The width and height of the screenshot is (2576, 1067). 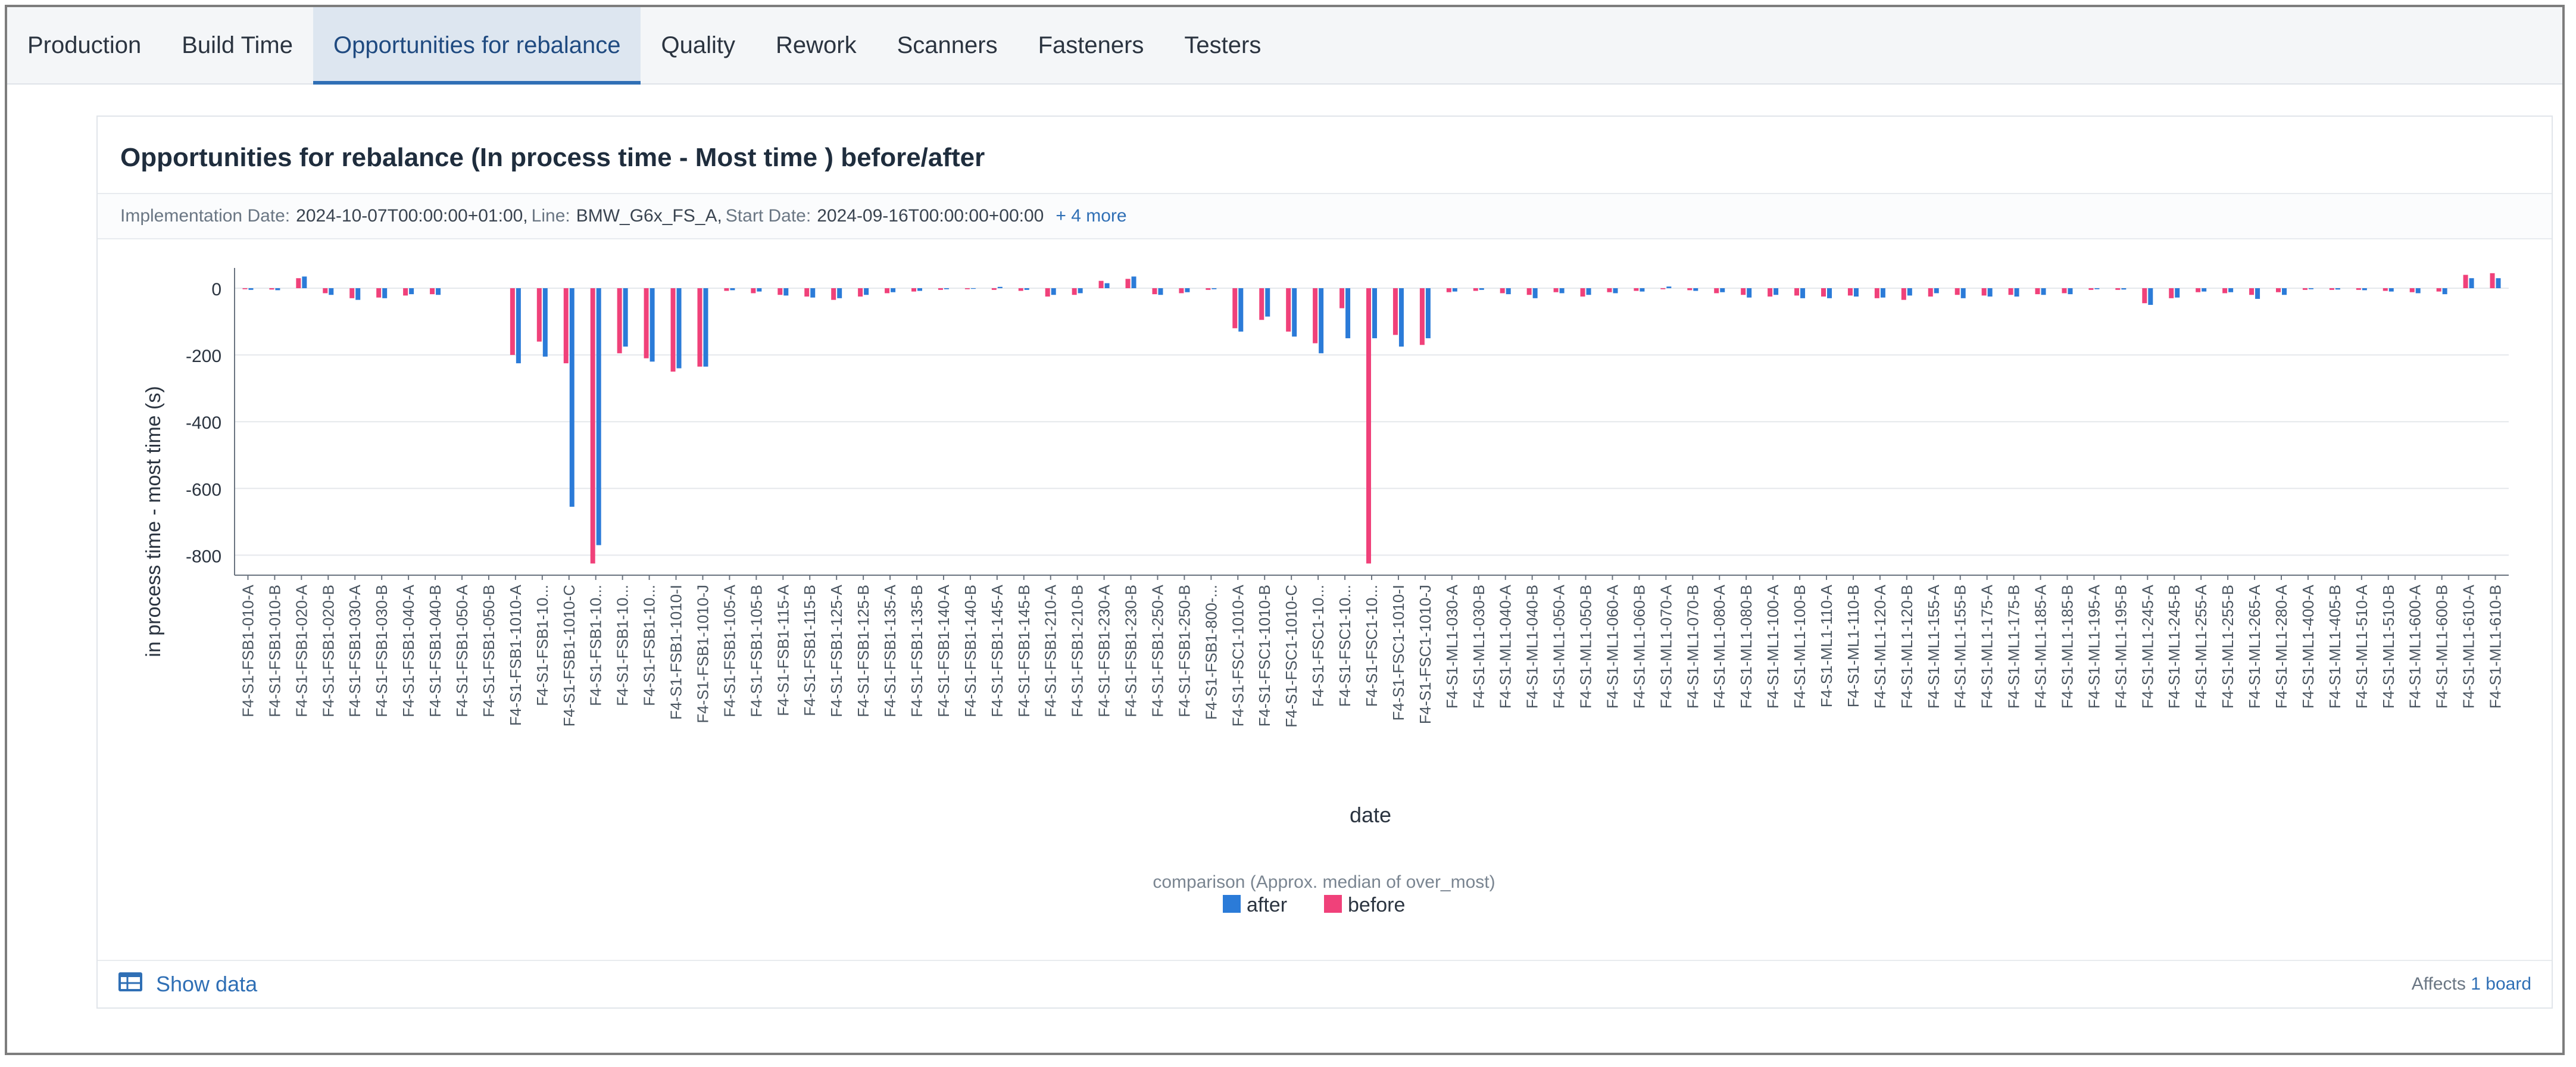 What do you see at coordinates (84, 45) in the screenshot?
I see `tab-production: Production` at bounding box center [84, 45].